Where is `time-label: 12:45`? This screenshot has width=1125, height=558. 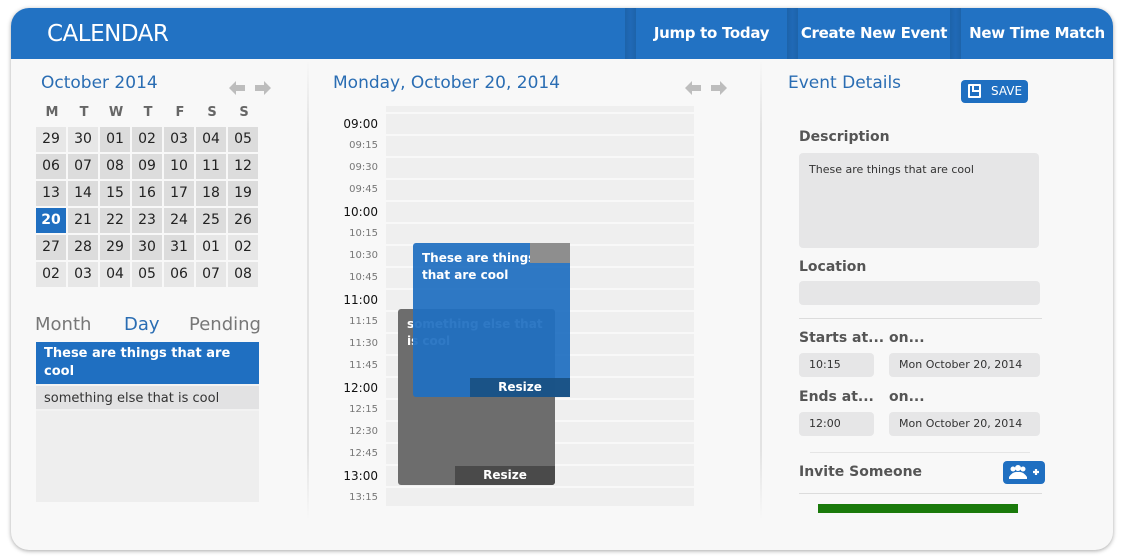 time-label: 12:45 is located at coordinates (363, 453).